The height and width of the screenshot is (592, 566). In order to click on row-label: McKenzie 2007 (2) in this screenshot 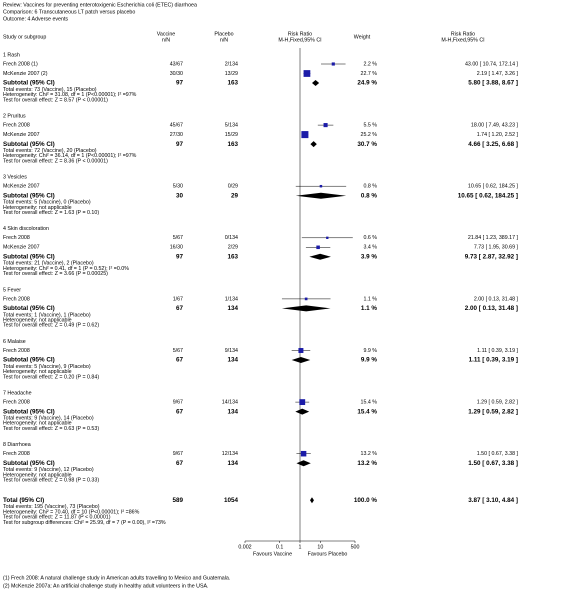, I will do `click(25, 74)`.